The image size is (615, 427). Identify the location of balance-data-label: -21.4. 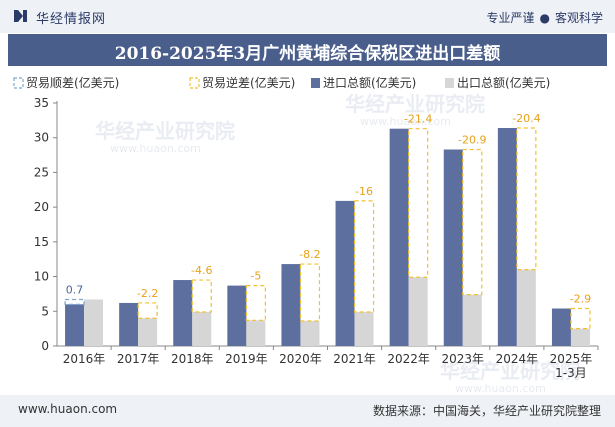
(418, 119).